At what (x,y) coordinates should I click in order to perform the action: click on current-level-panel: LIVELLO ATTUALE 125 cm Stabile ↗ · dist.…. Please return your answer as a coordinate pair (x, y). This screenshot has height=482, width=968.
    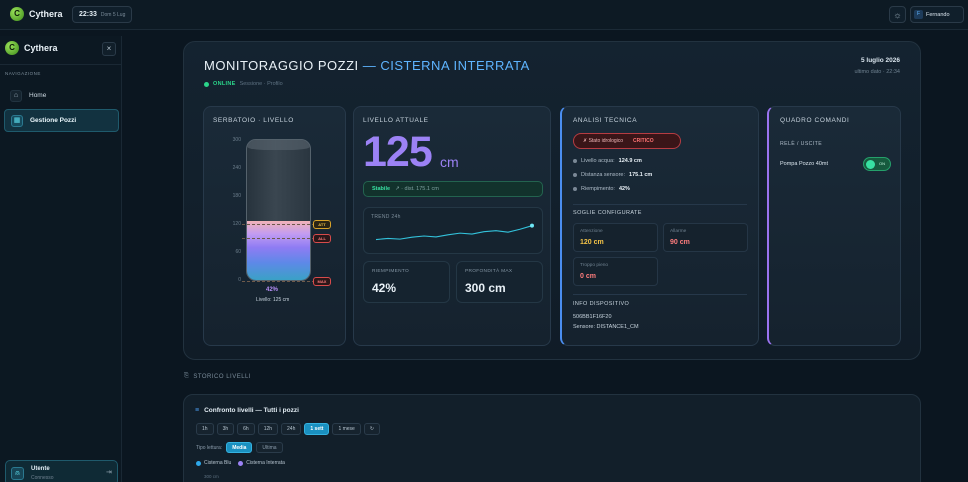
    Looking at the image, I should click on (452, 226).